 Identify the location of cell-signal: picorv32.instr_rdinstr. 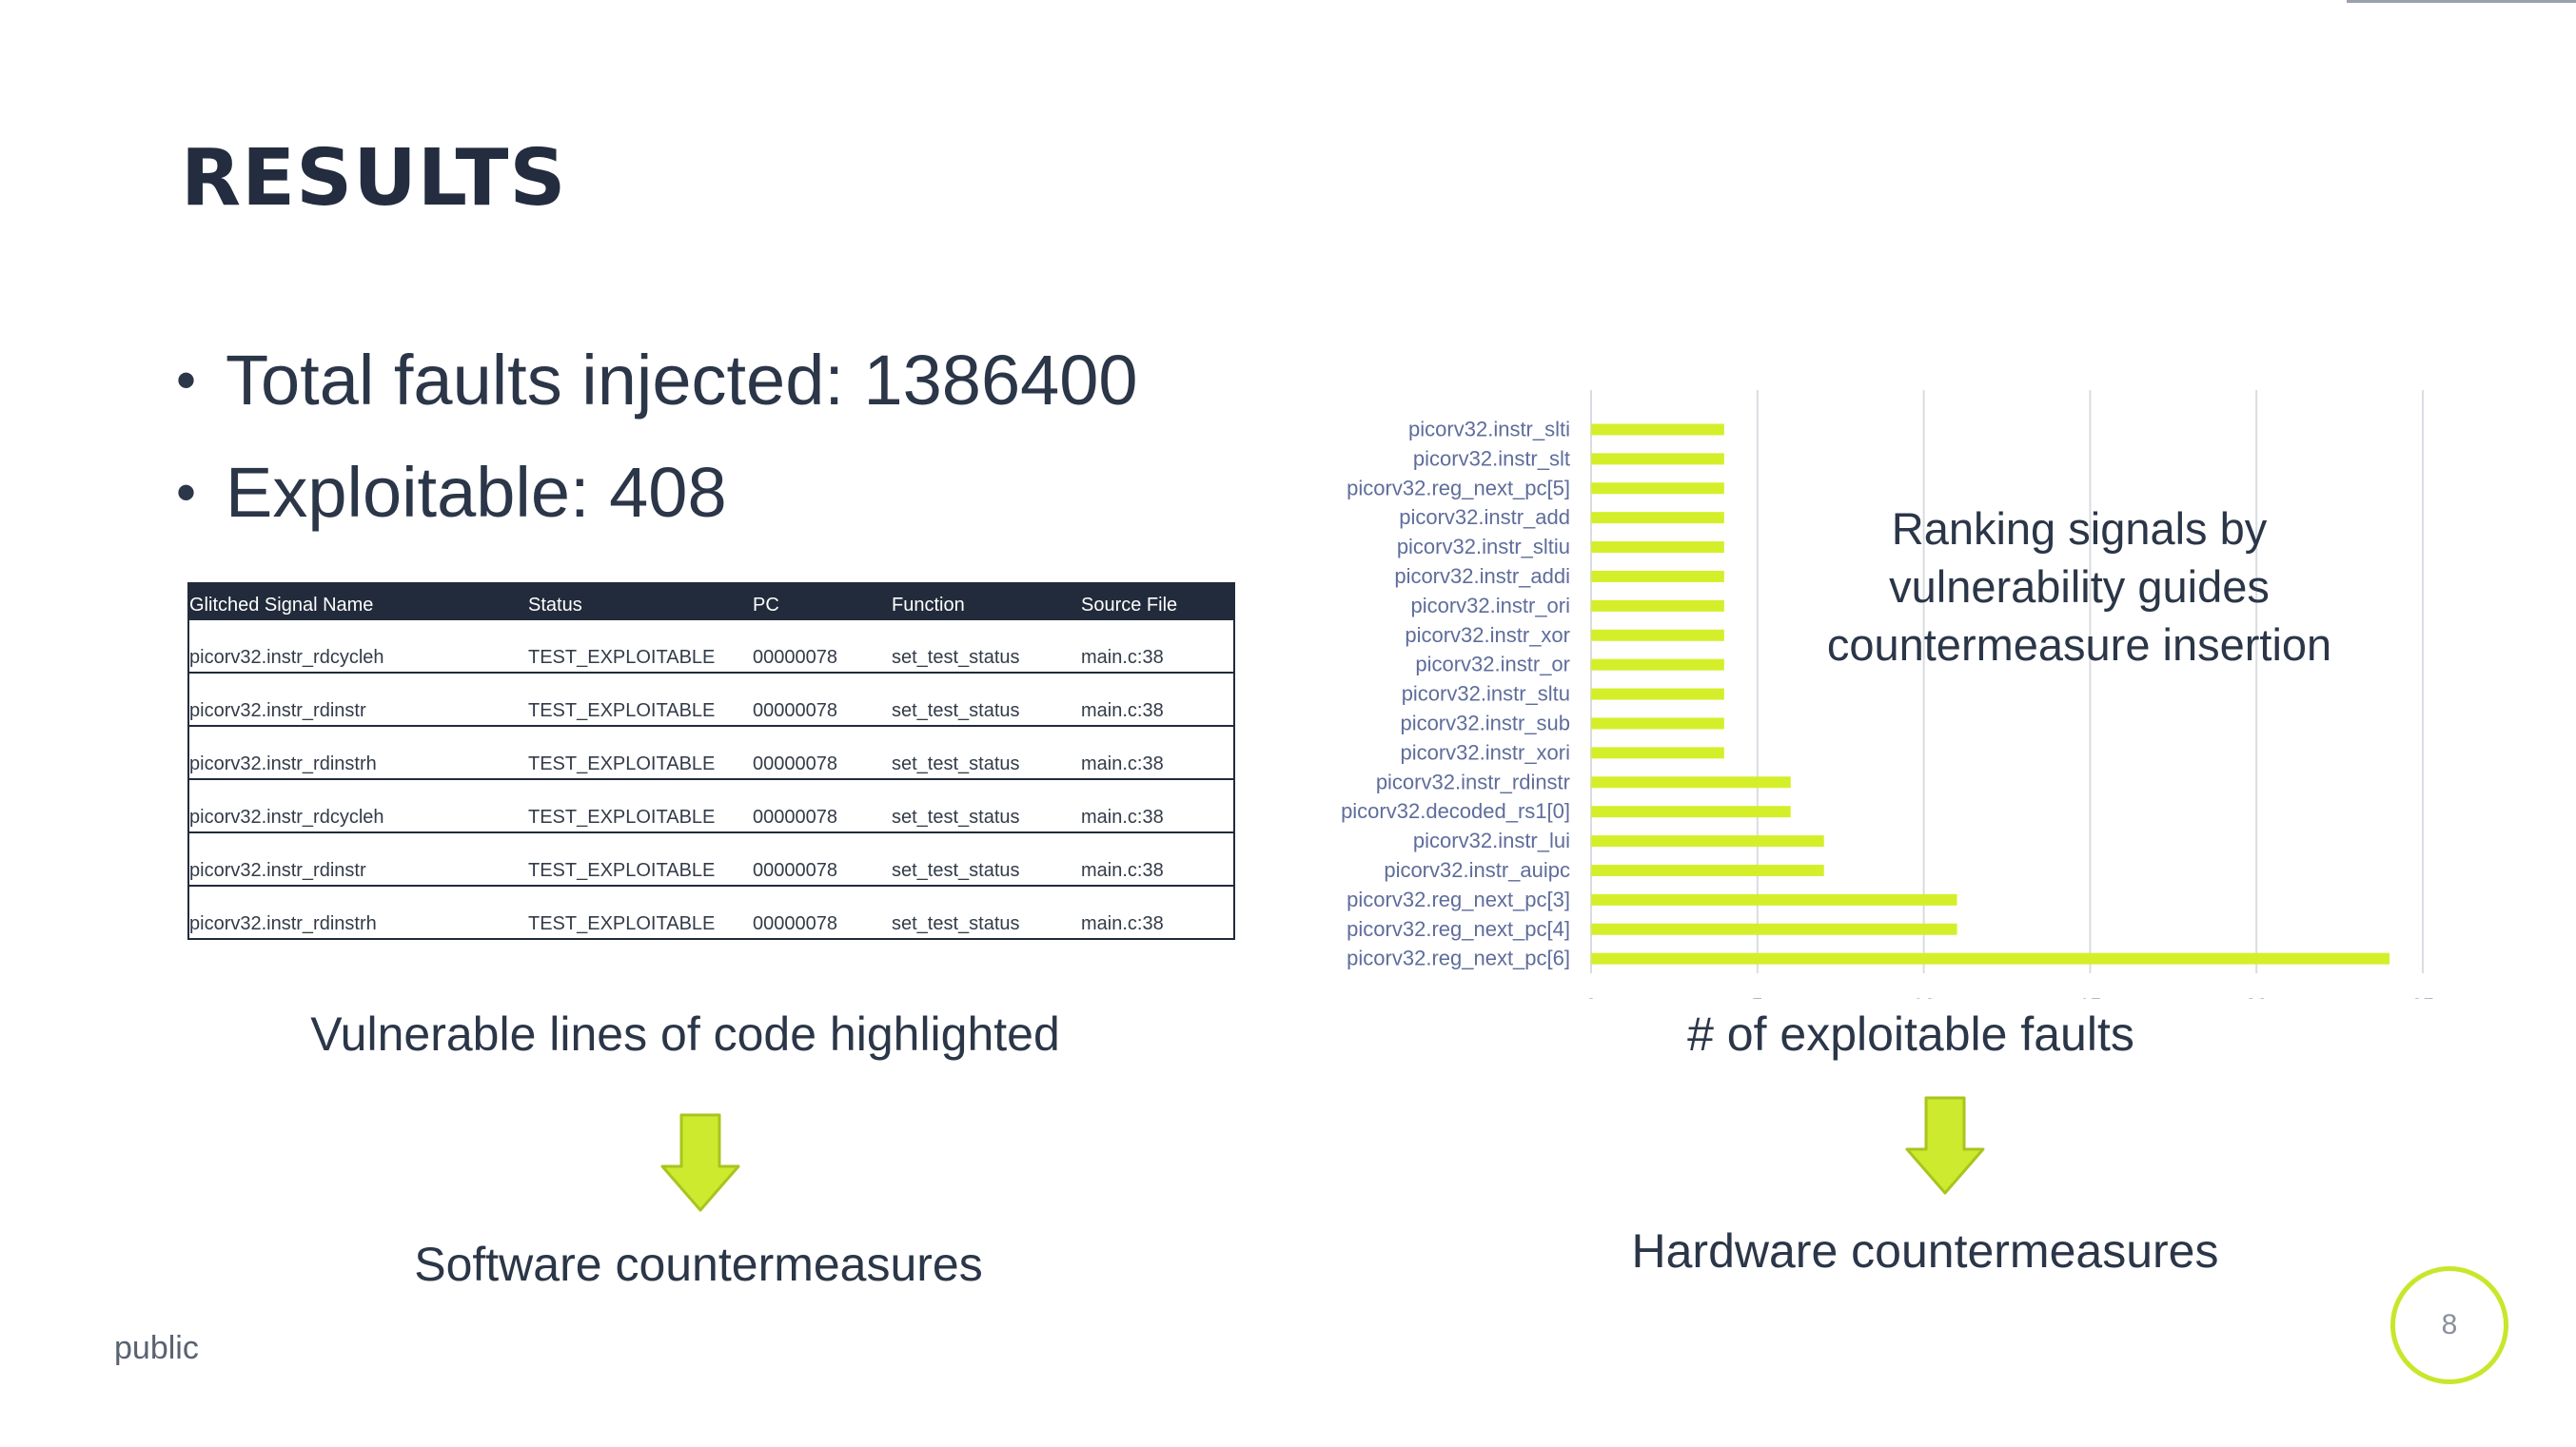
(277, 870).